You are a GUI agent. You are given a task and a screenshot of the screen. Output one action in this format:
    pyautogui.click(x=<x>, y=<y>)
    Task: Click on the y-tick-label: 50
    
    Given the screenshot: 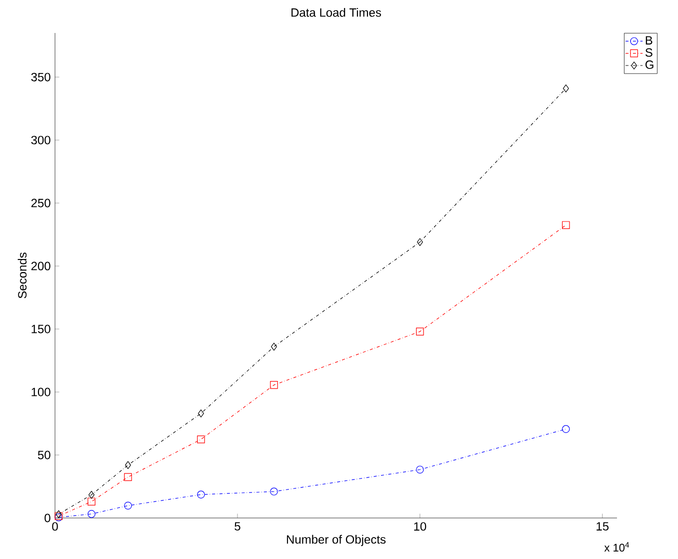 What is the action you would take?
    pyautogui.click(x=44, y=455)
    